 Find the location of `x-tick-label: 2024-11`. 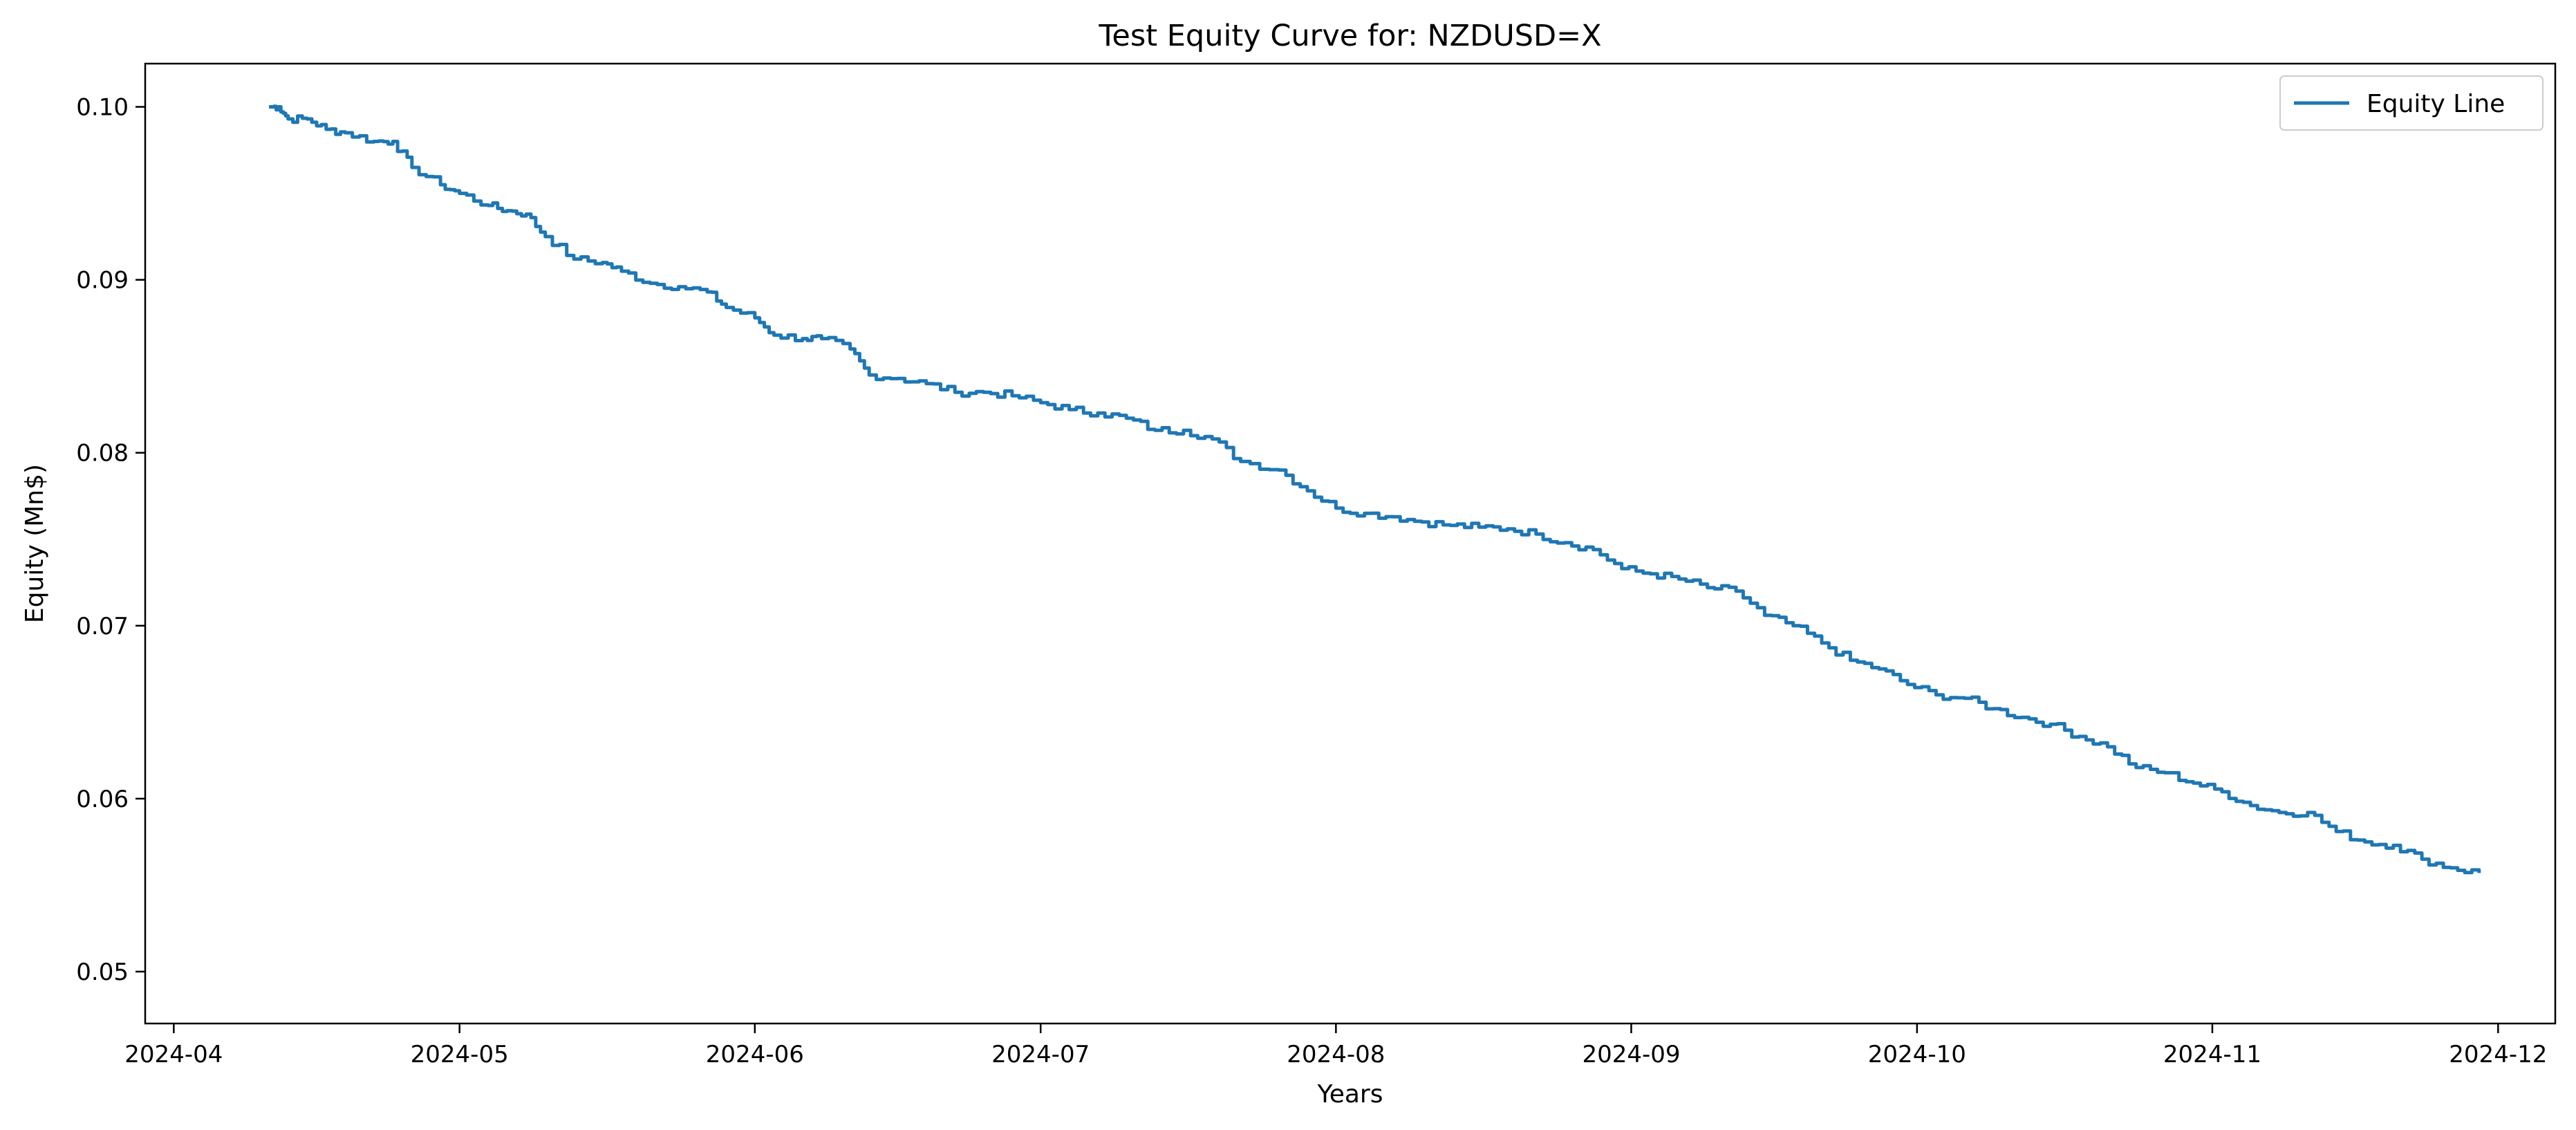

x-tick-label: 2024-11 is located at coordinates (2212, 1054).